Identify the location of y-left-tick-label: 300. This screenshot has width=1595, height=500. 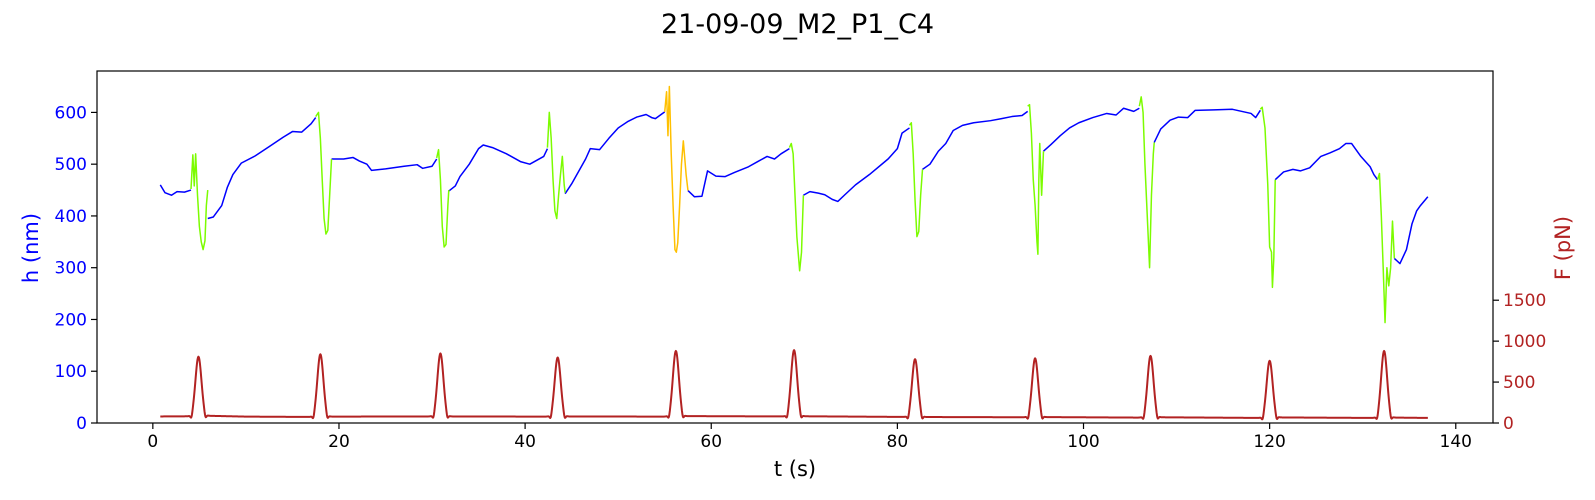
(71, 269).